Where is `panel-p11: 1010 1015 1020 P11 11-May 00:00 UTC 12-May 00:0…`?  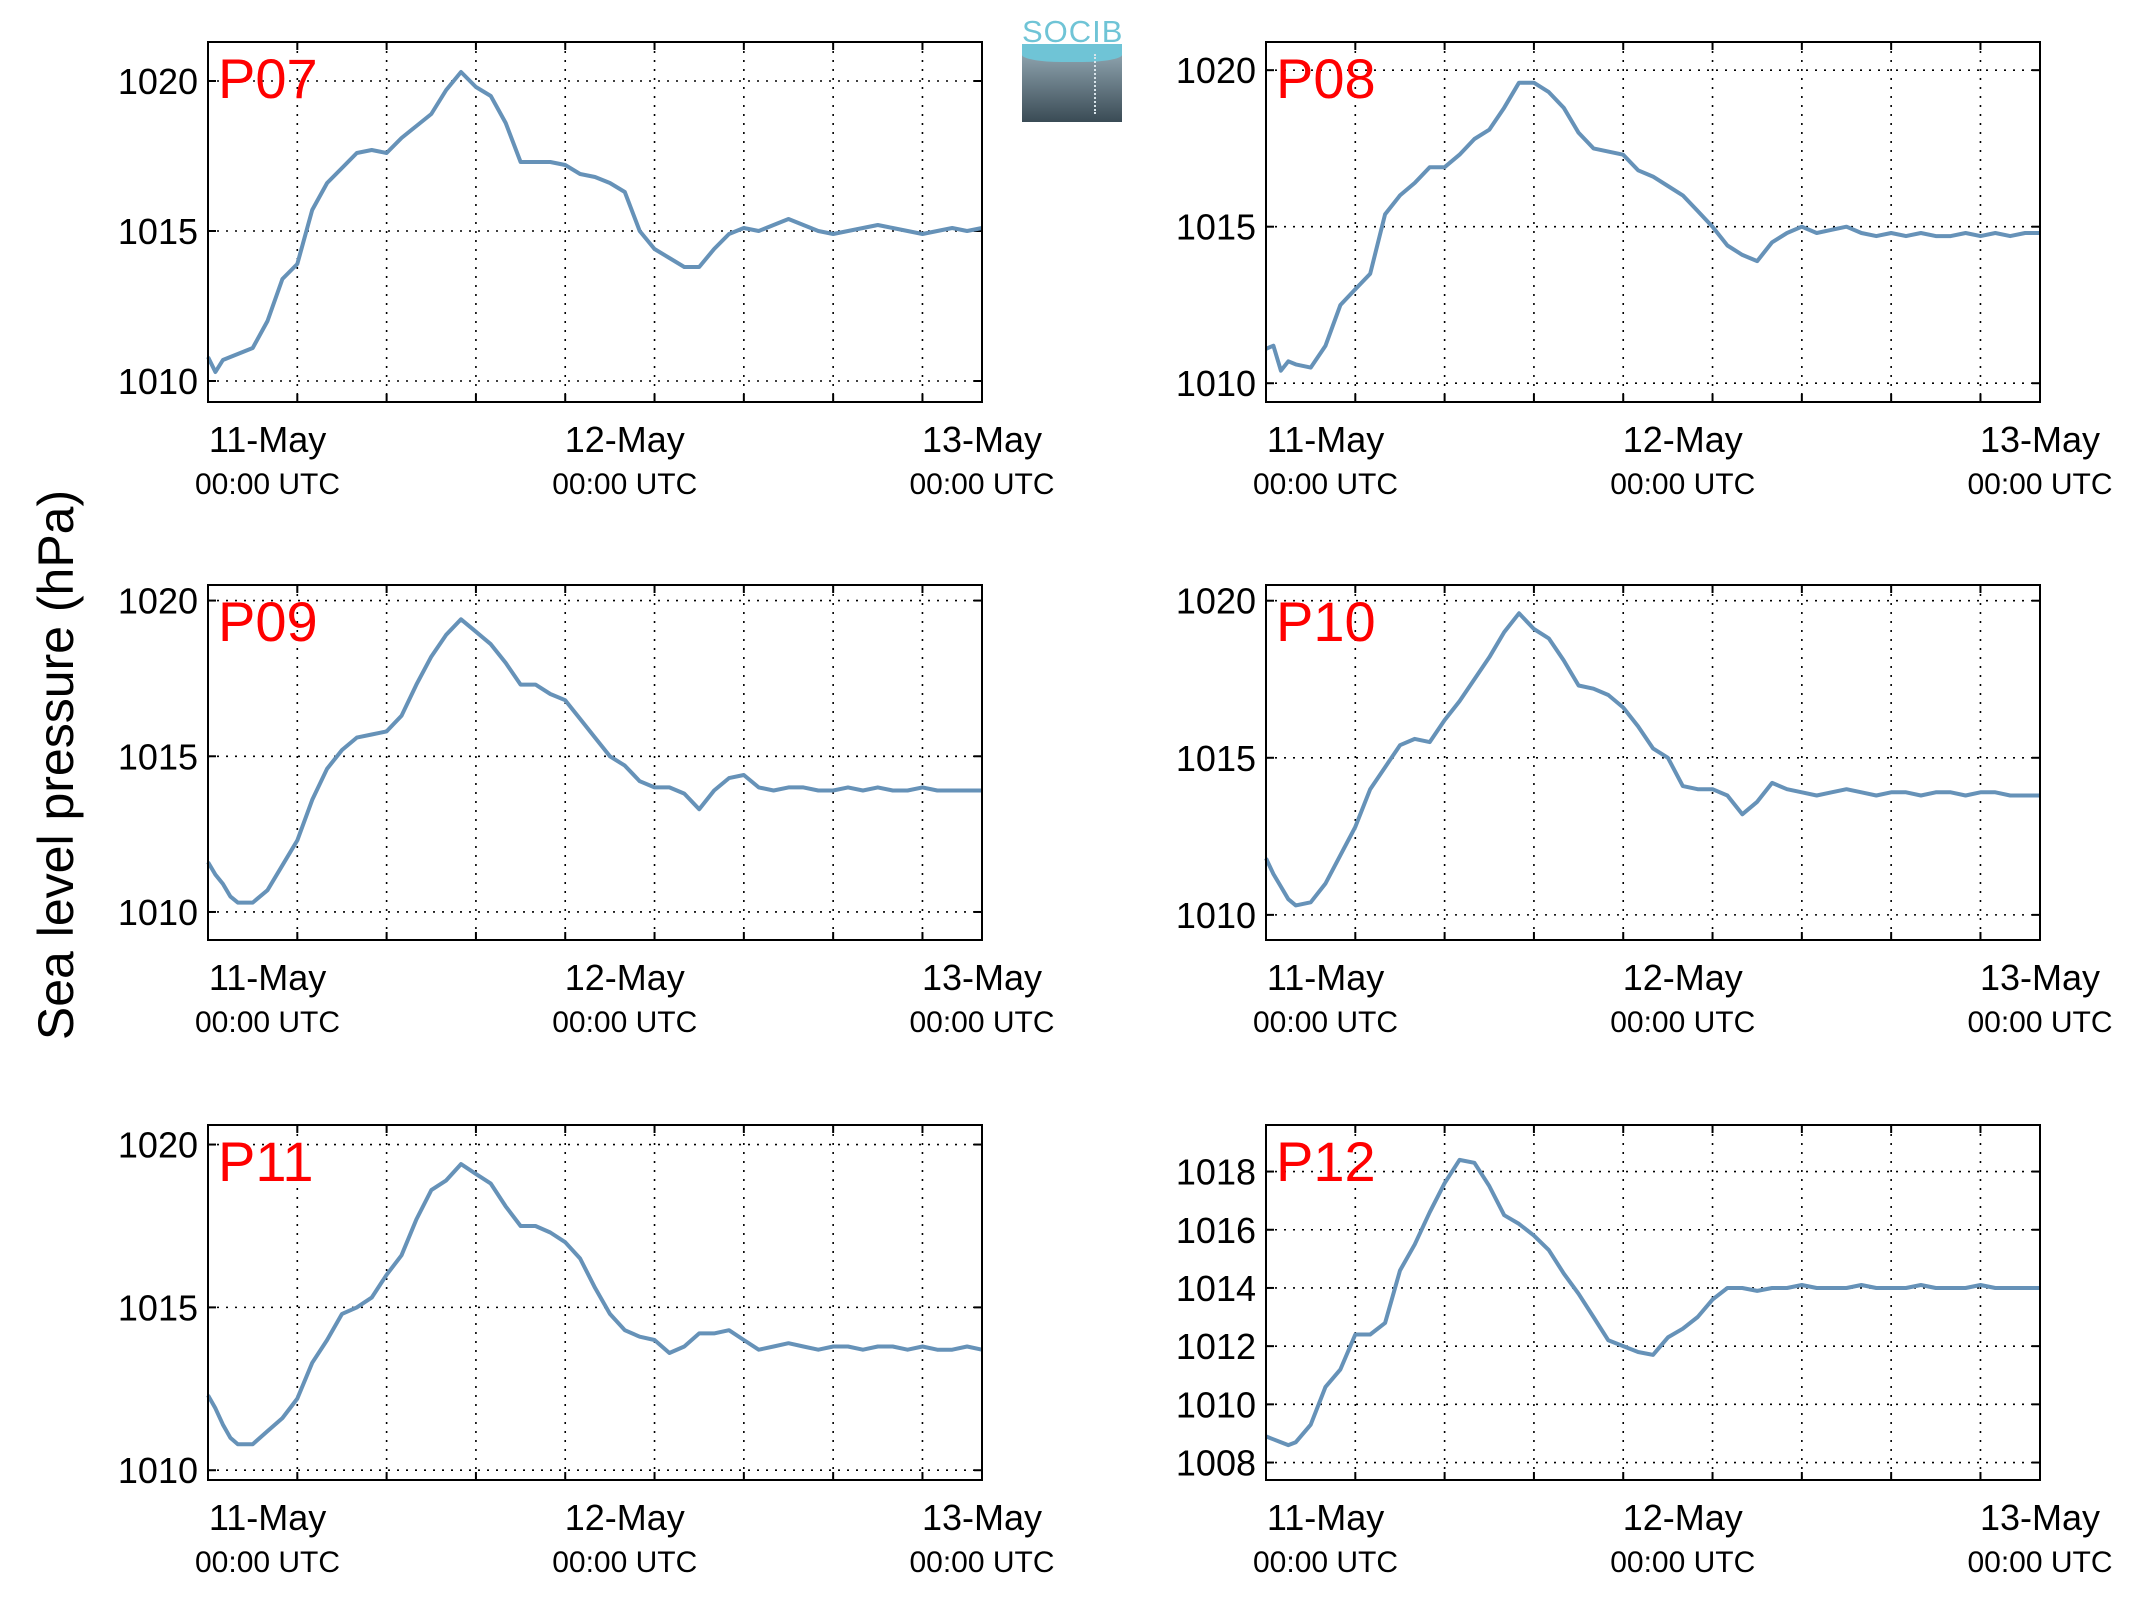
panel-p11: 1010 1015 1020 P11 11-May 00:00 UTC 12-May 00:0… is located at coordinates (586, 1351).